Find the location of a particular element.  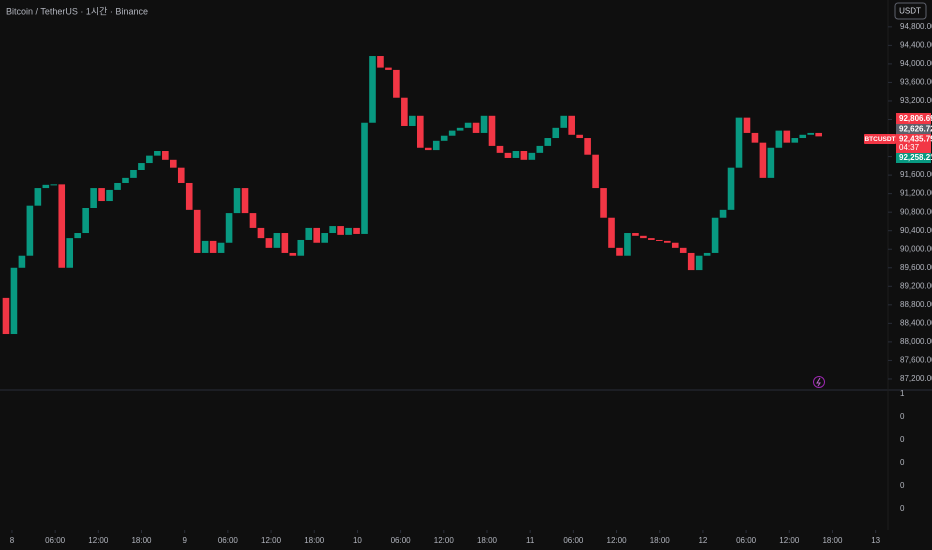

y-tick-label: 88,000.00 is located at coordinates (916, 341).